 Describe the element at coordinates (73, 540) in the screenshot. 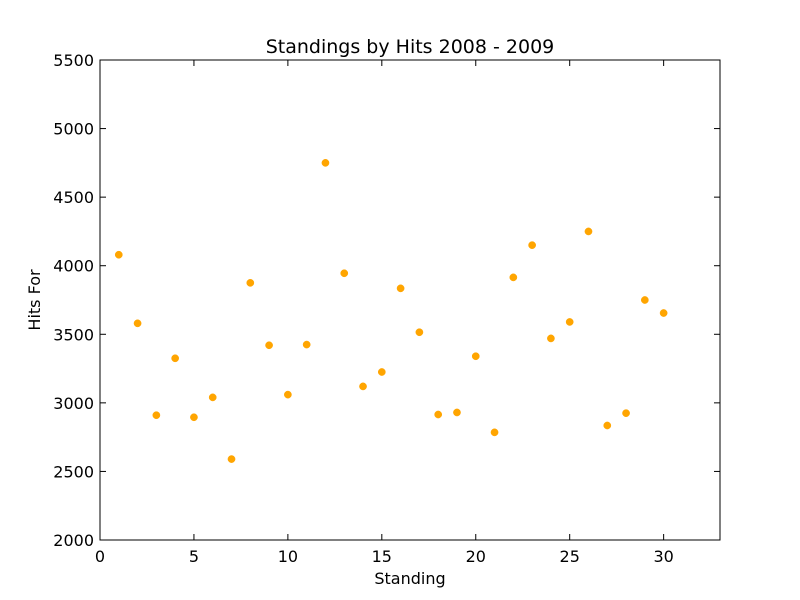

I see `y-tick-label: 2000` at that location.